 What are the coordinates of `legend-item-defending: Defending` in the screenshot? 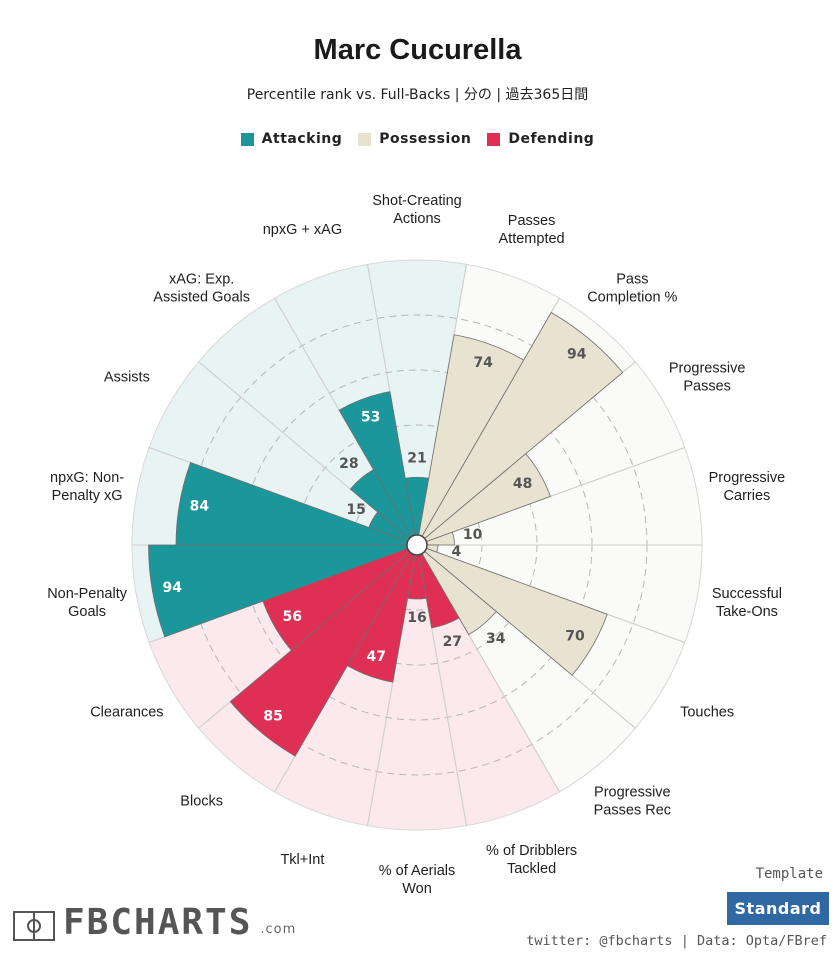 It's located at (540, 139).